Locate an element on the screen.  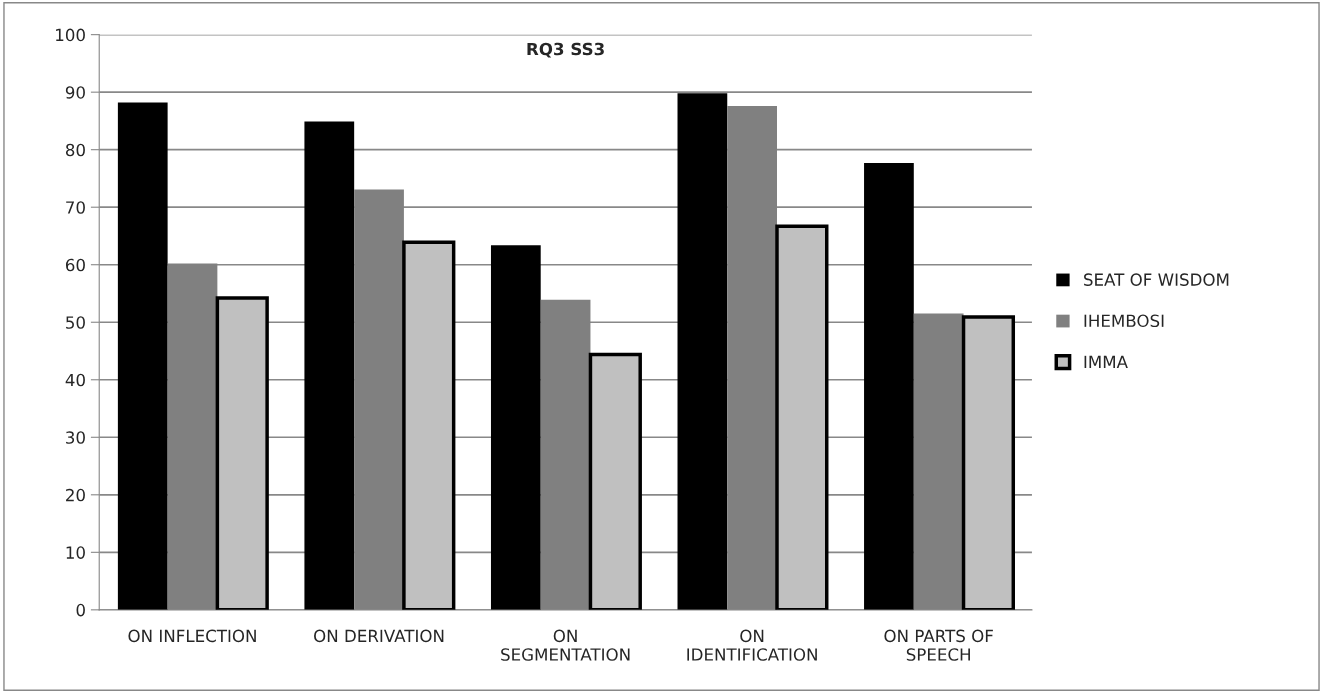
x-tick-label: ON INFLECTION is located at coordinates (192, 636).